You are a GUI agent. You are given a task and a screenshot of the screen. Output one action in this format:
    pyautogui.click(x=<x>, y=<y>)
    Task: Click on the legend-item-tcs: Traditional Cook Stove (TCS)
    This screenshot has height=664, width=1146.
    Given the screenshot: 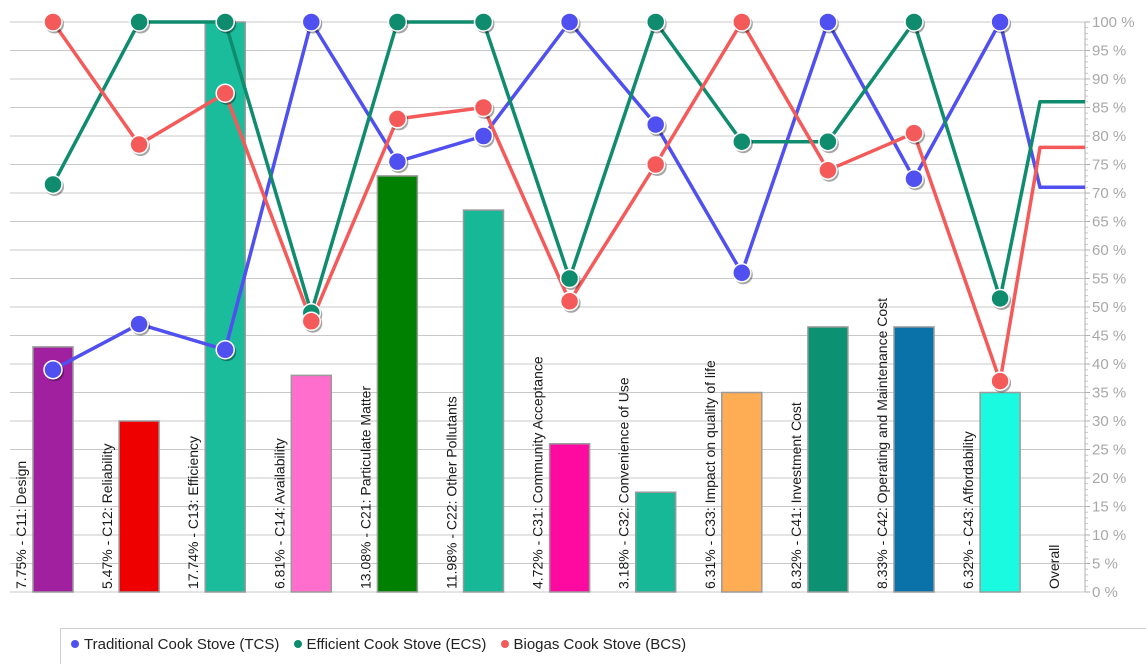 What is the action you would take?
    pyautogui.click(x=175, y=644)
    